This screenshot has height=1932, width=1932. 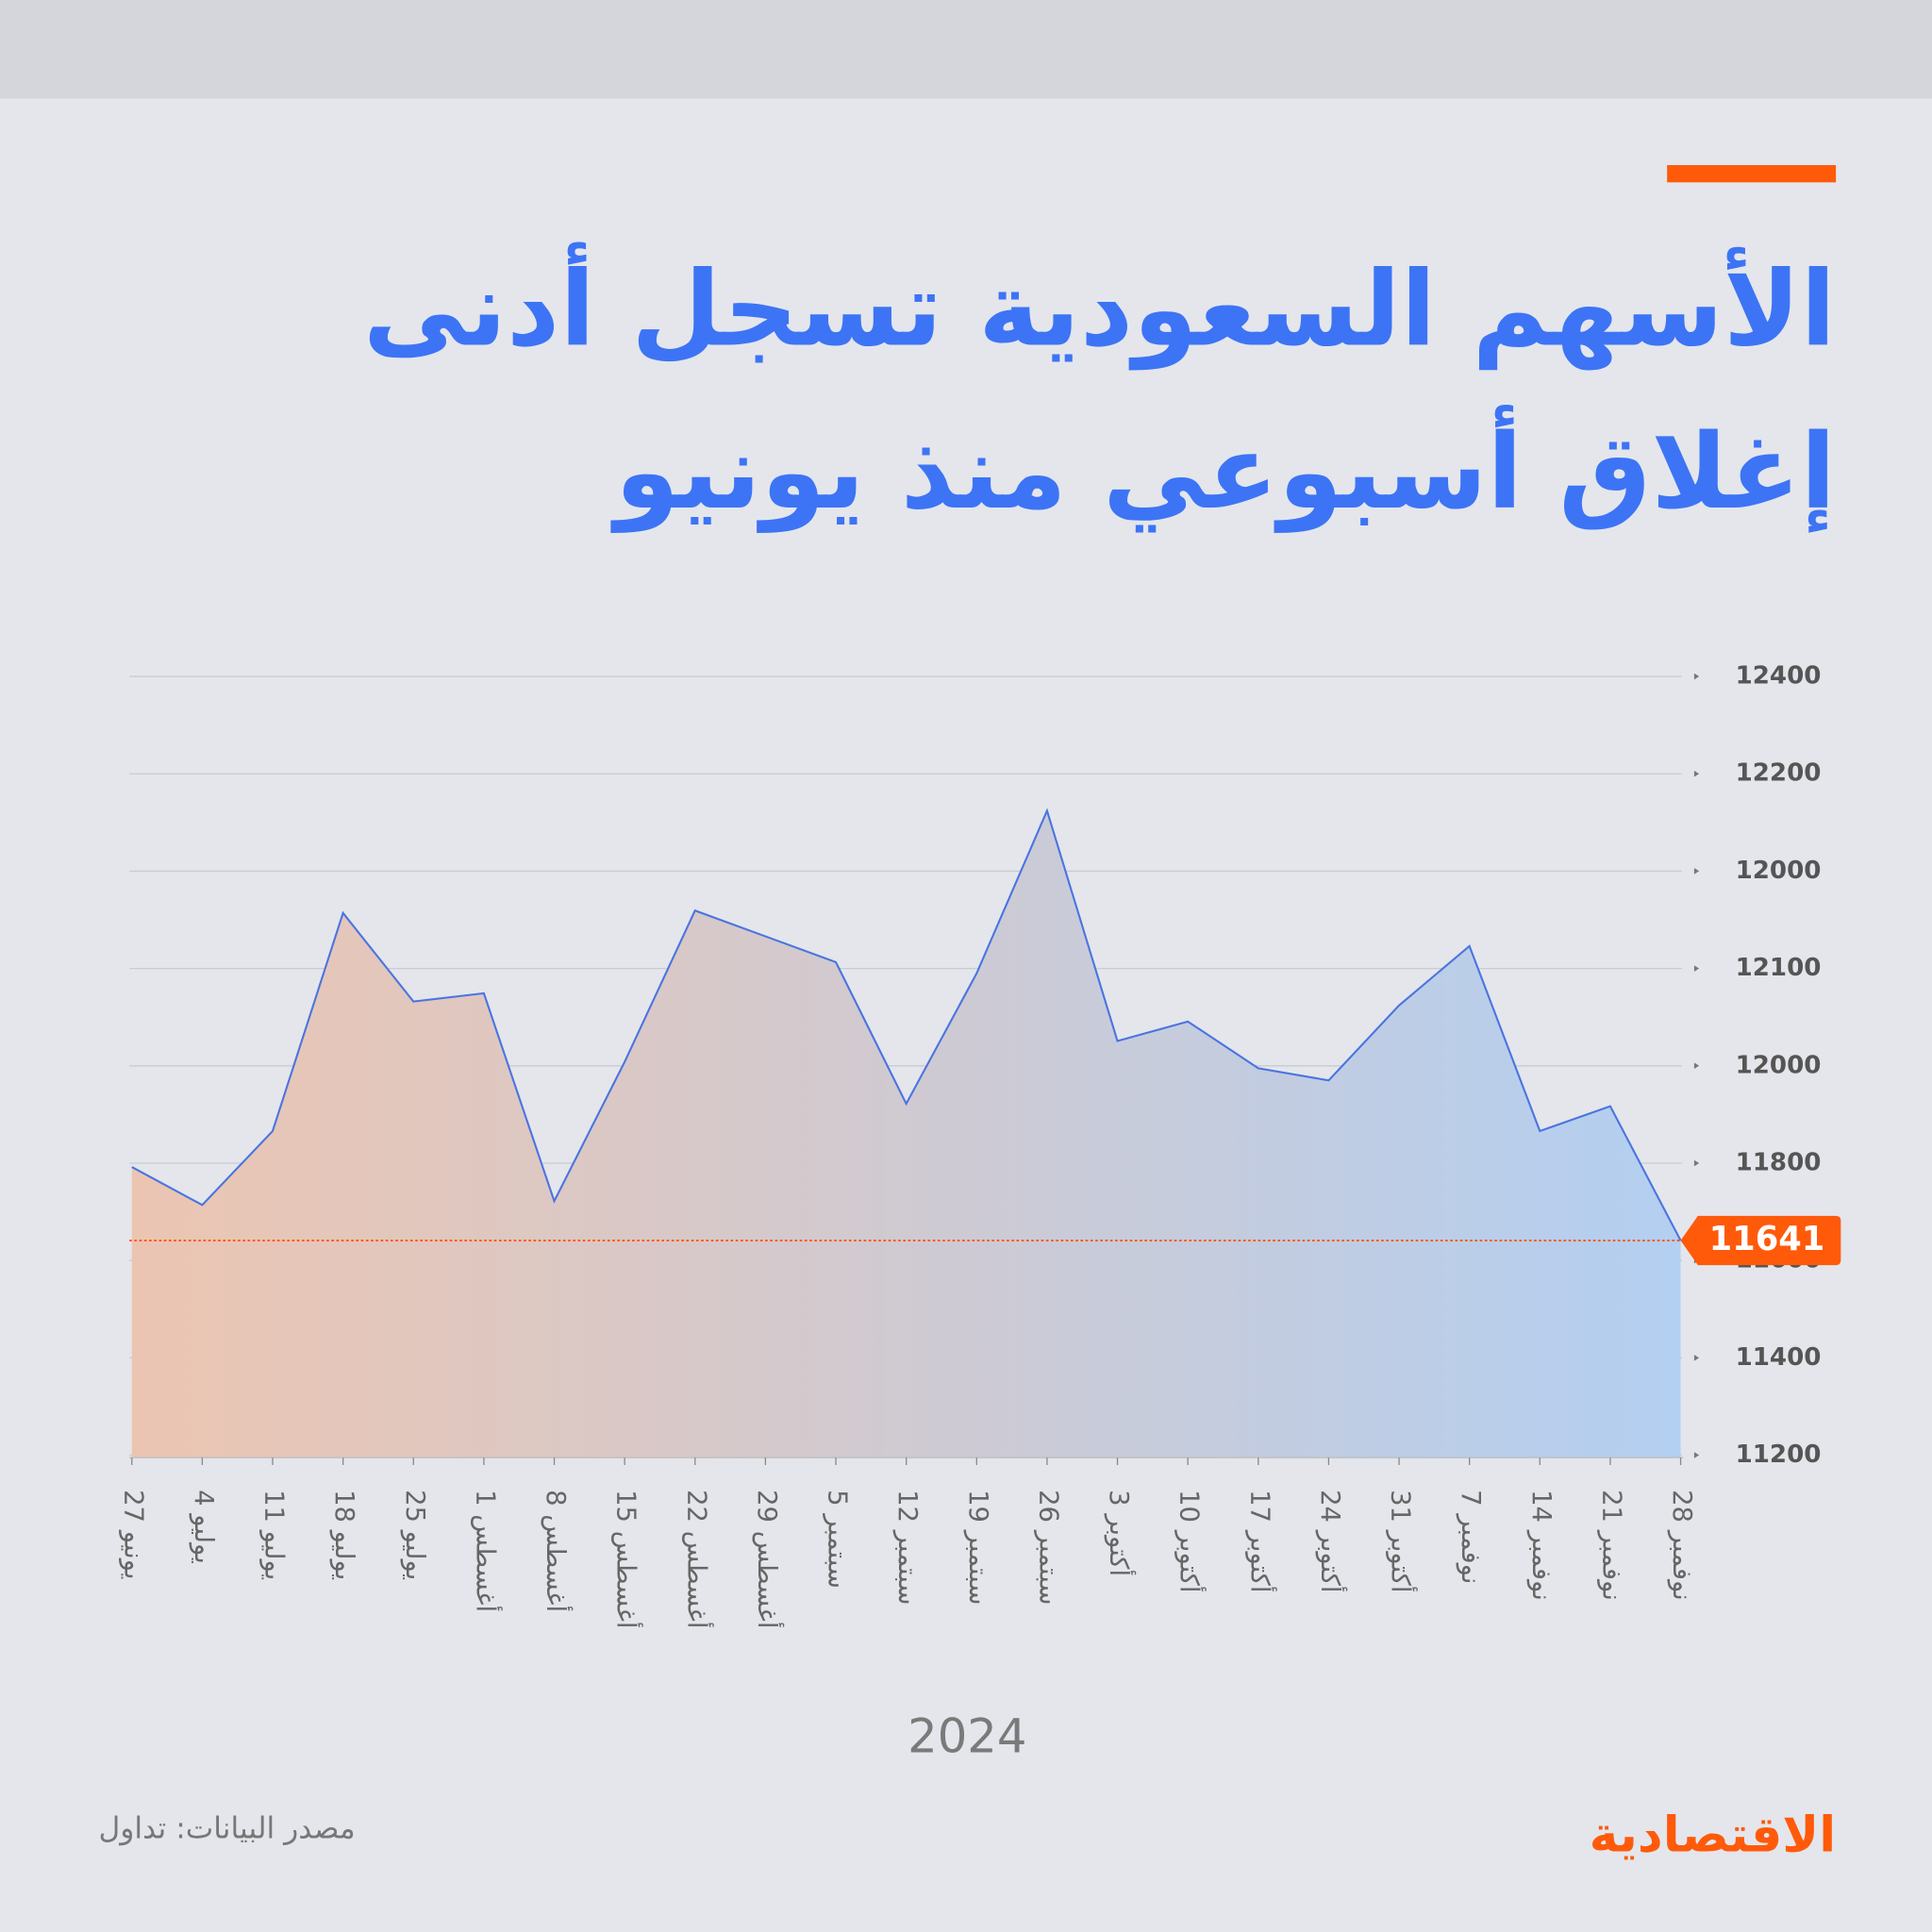 What do you see at coordinates (697, 1559) in the screenshot?
I see `x-tick-label: 22 أغسطس` at bounding box center [697, 1559].